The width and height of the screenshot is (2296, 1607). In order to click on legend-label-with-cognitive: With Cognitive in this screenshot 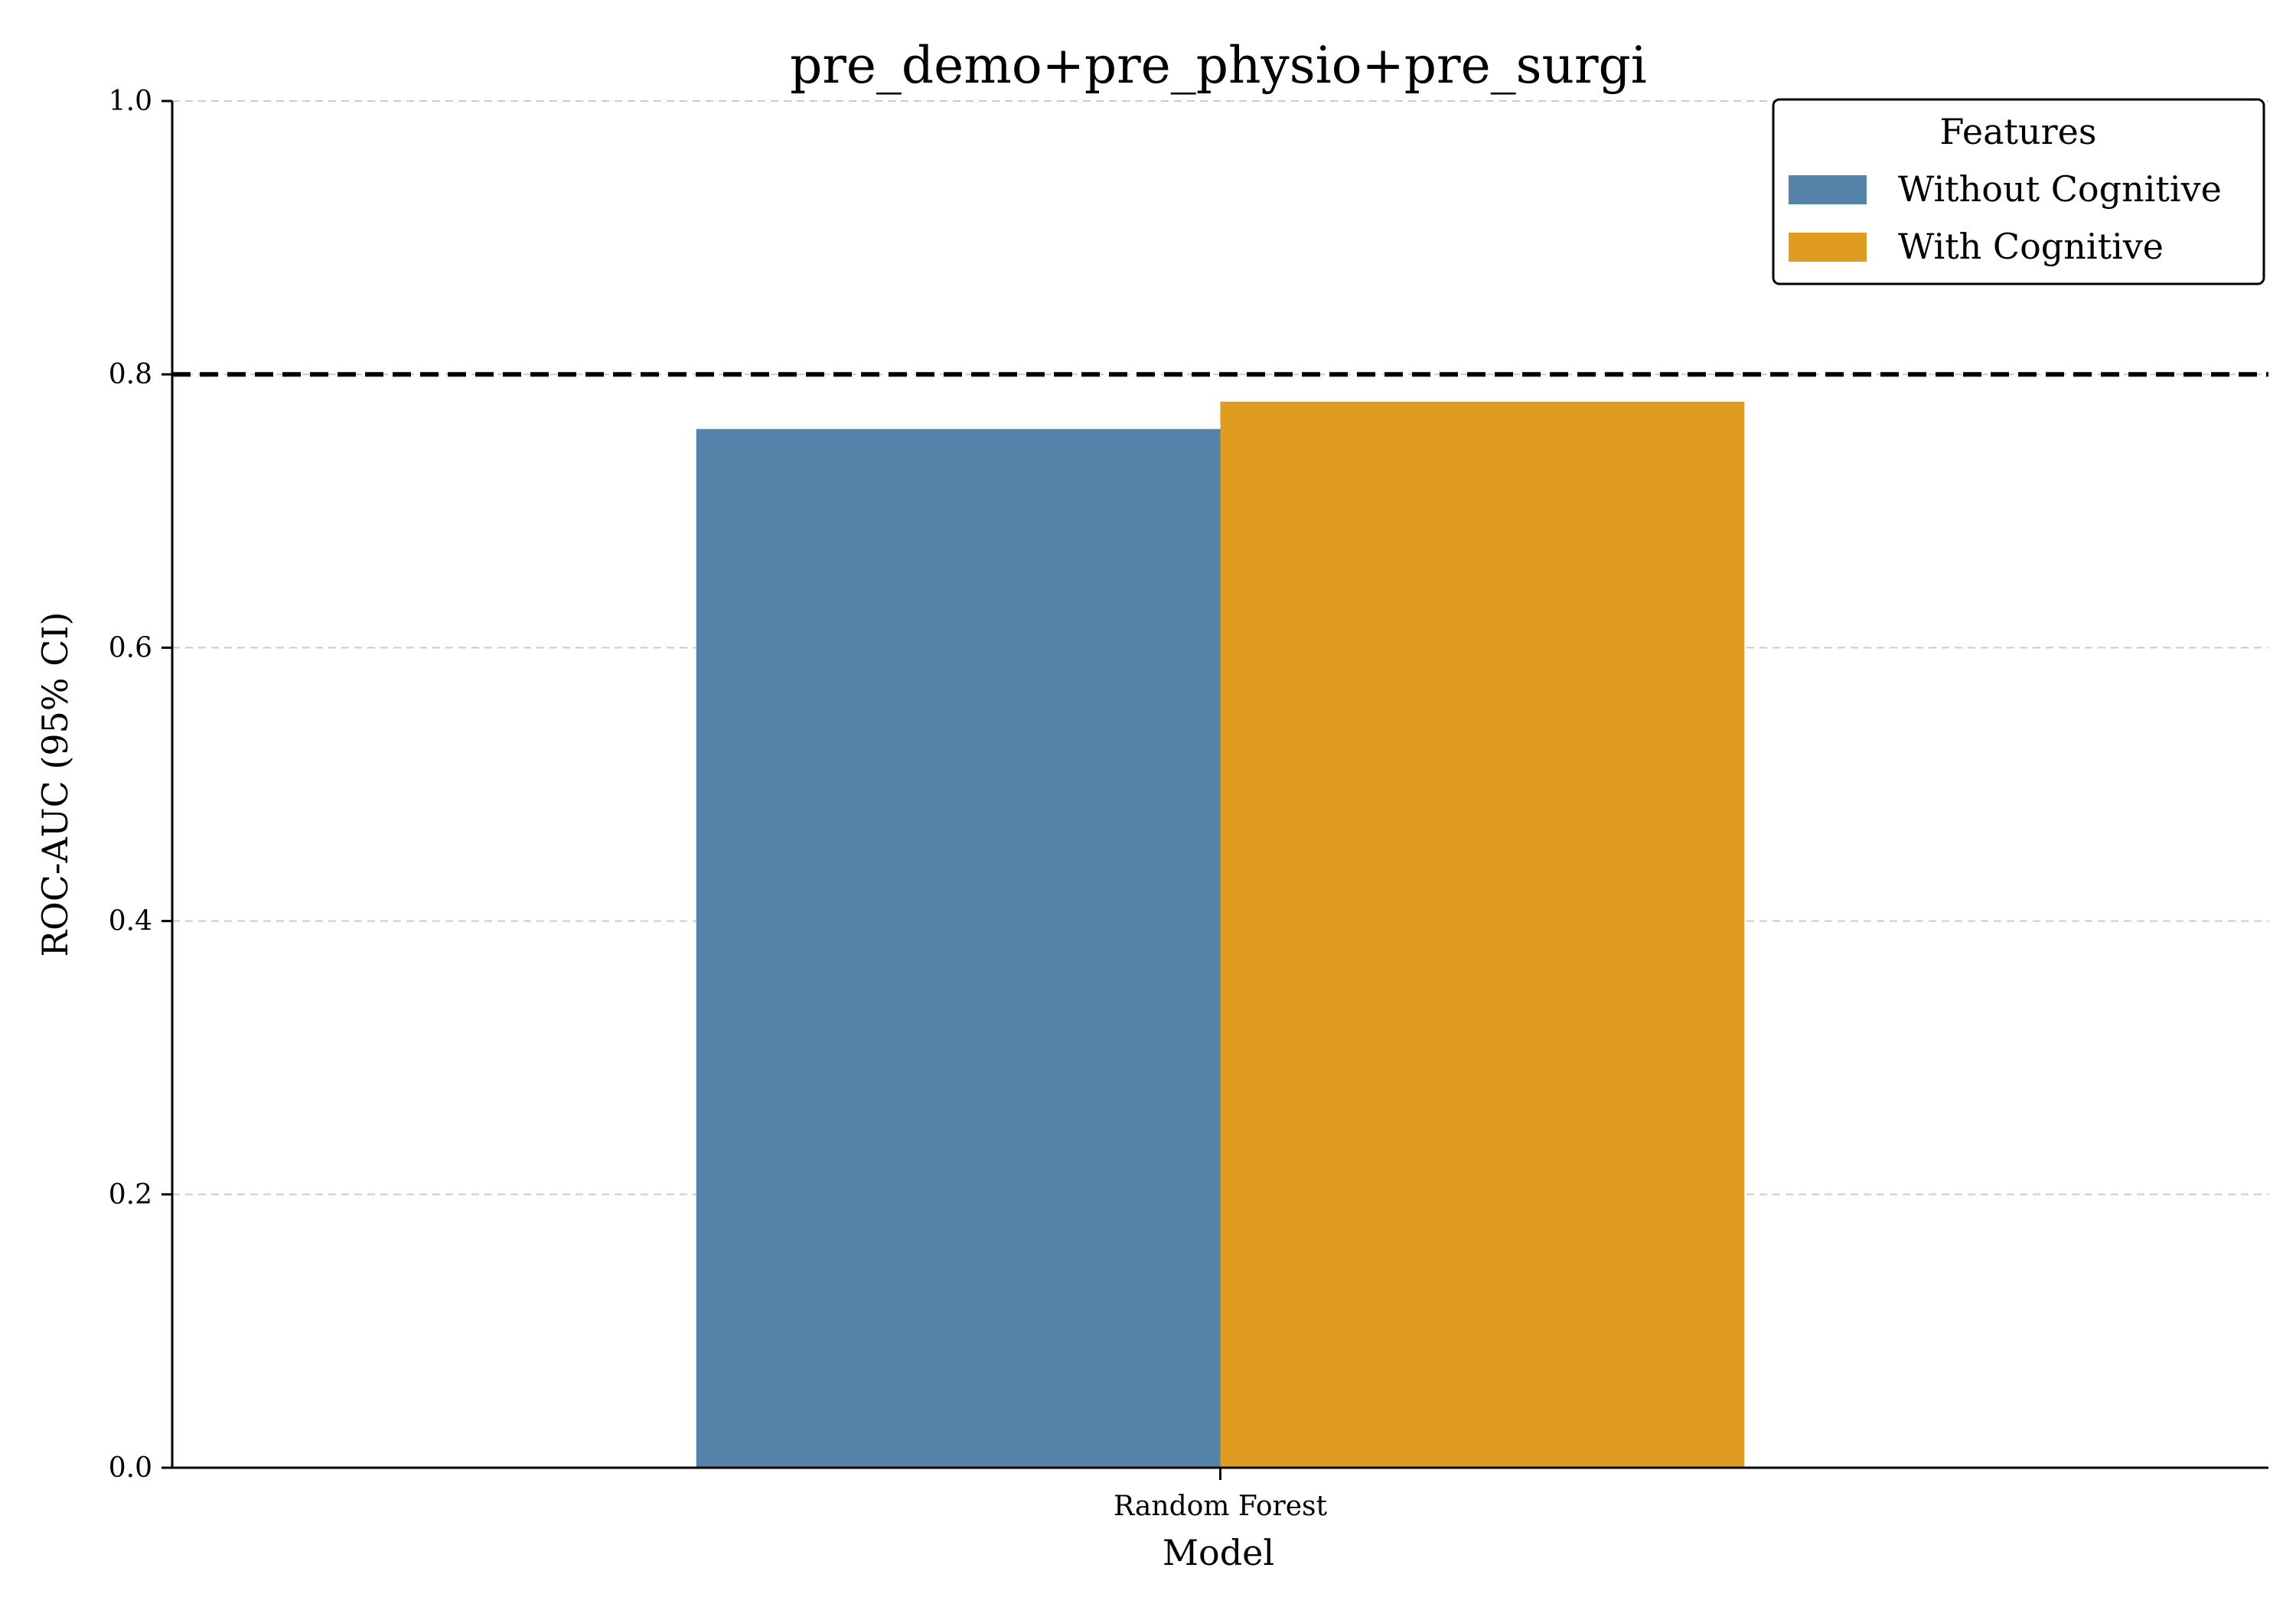, I will do `click(2031, 246)`.